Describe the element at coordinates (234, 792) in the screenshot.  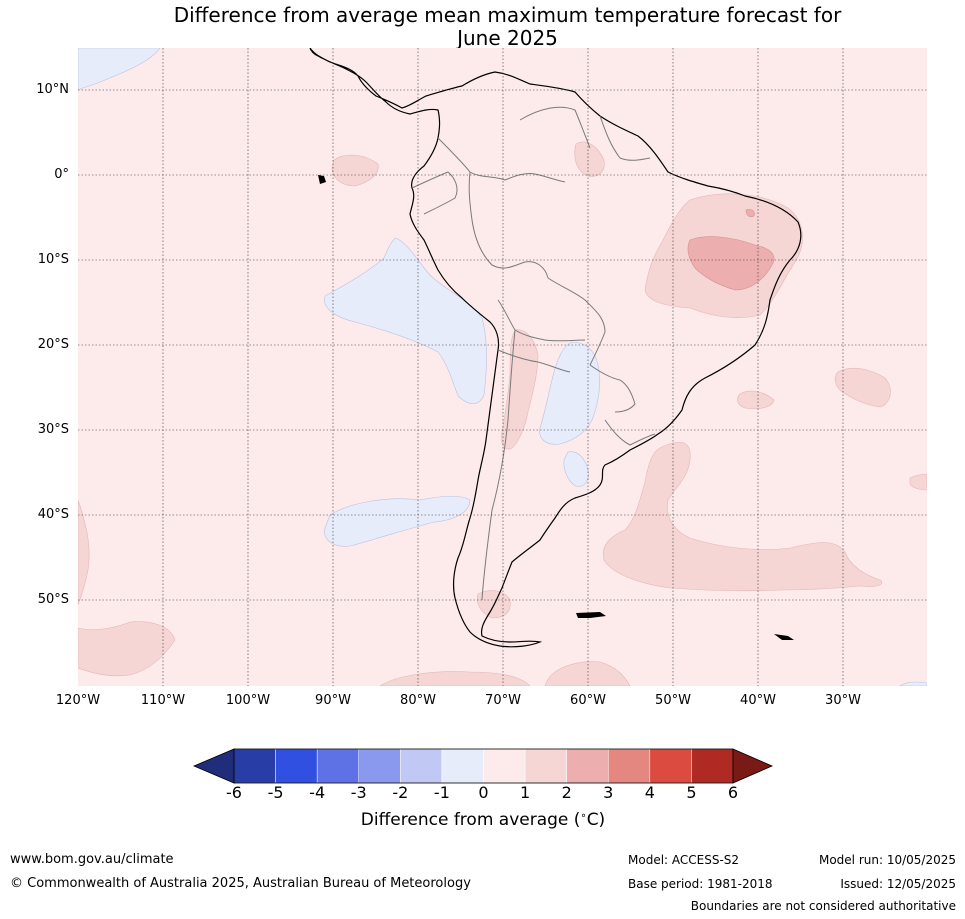
I see `colorbar-tick-label: -6` at that location.